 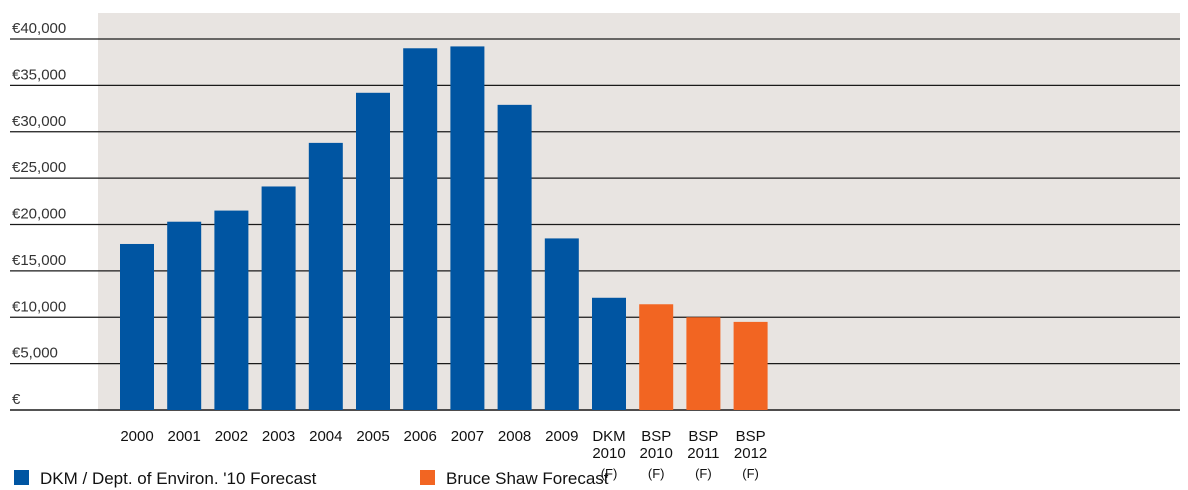 What do you see at coordinates (35, 353) in the screenshot?
I see `y-tick-label: €5,000` at bounding box center [35, 353].